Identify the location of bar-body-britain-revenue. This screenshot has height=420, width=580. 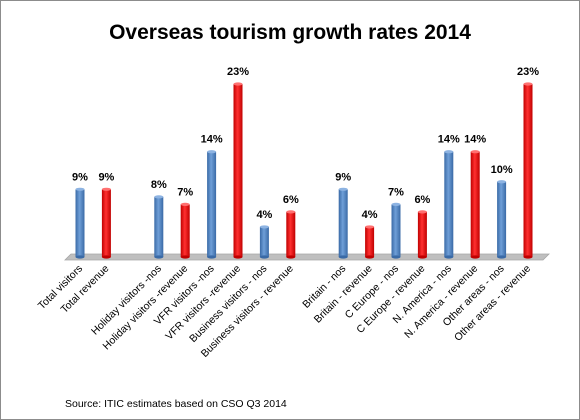
(370, 241).